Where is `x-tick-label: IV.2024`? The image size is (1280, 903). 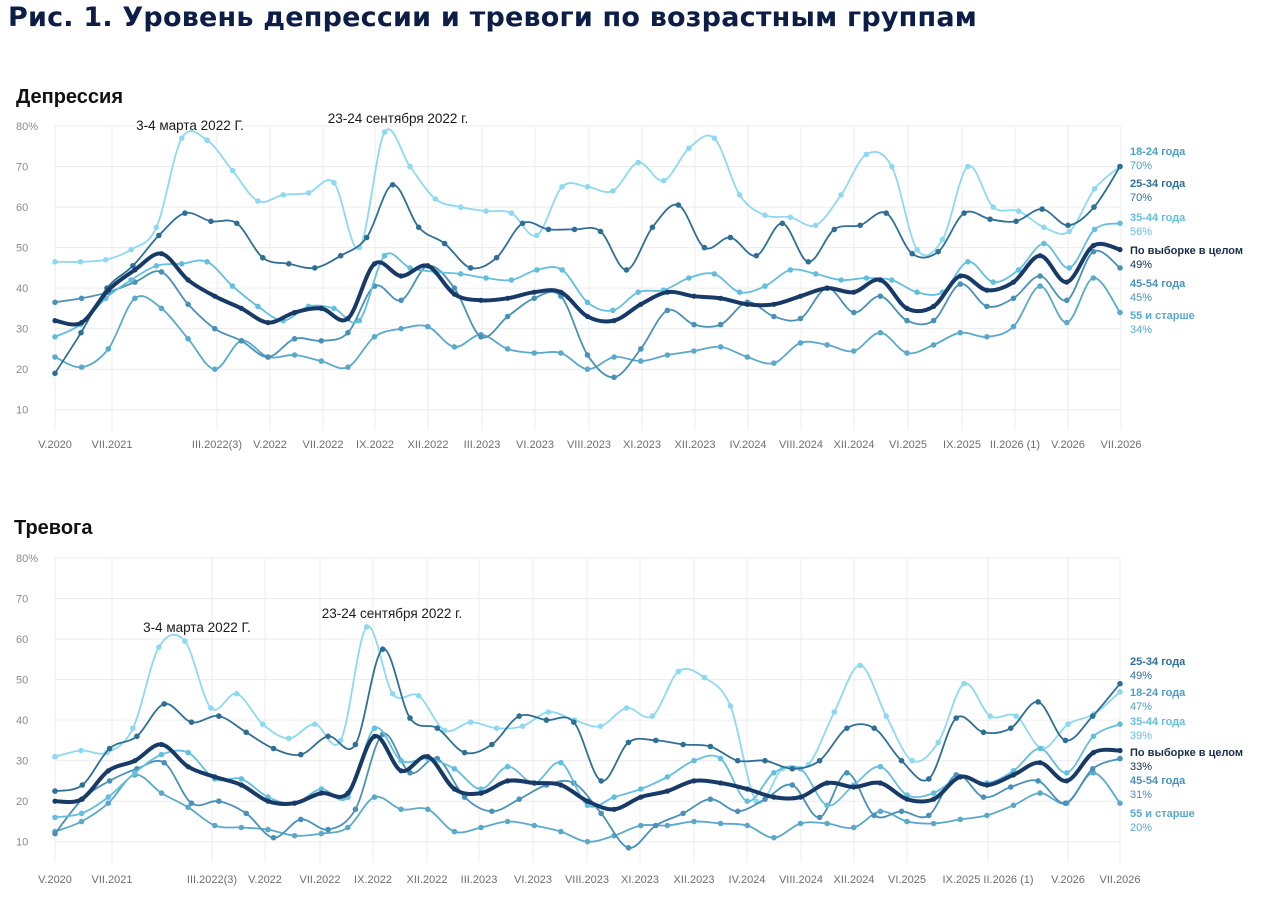
x-tick-label: IV.2024 is located at coordinates (748, 445).